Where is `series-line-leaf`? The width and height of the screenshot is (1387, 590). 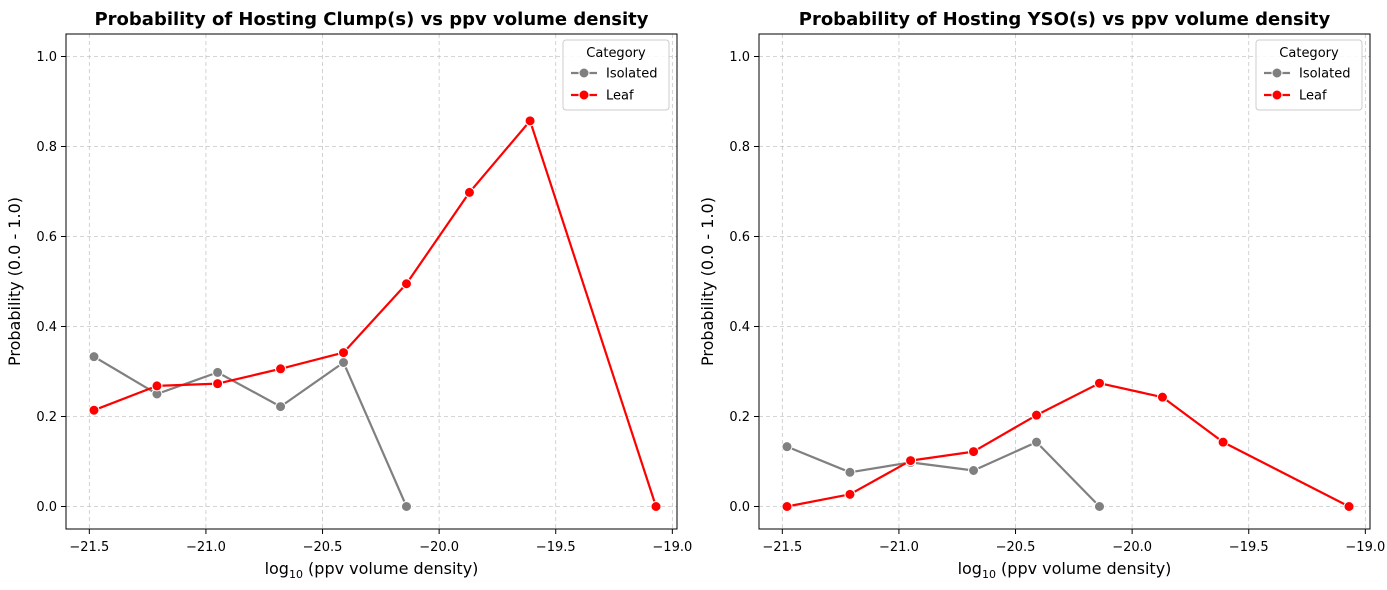 series-line-leaf is located at coordinates (1068, 445).